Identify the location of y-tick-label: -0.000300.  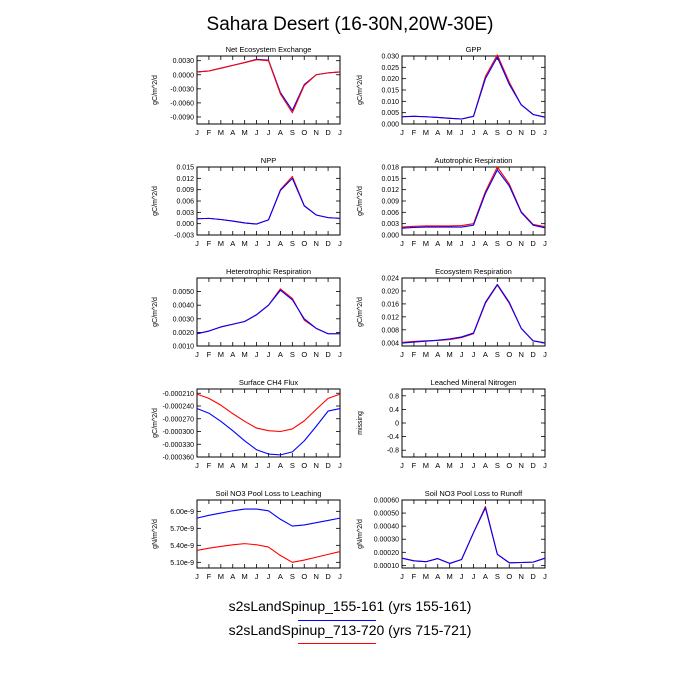
(178, 432).